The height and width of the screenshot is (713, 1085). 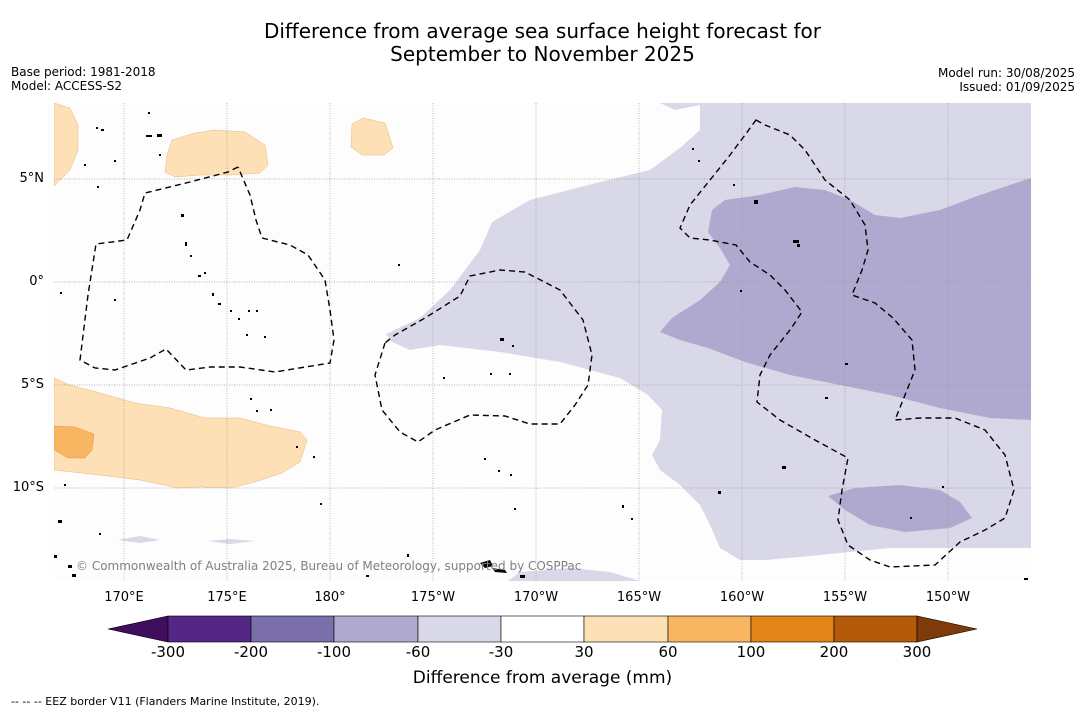 I want to click on eez-border-kiribati-gilberts, so click(x=207, y=269).